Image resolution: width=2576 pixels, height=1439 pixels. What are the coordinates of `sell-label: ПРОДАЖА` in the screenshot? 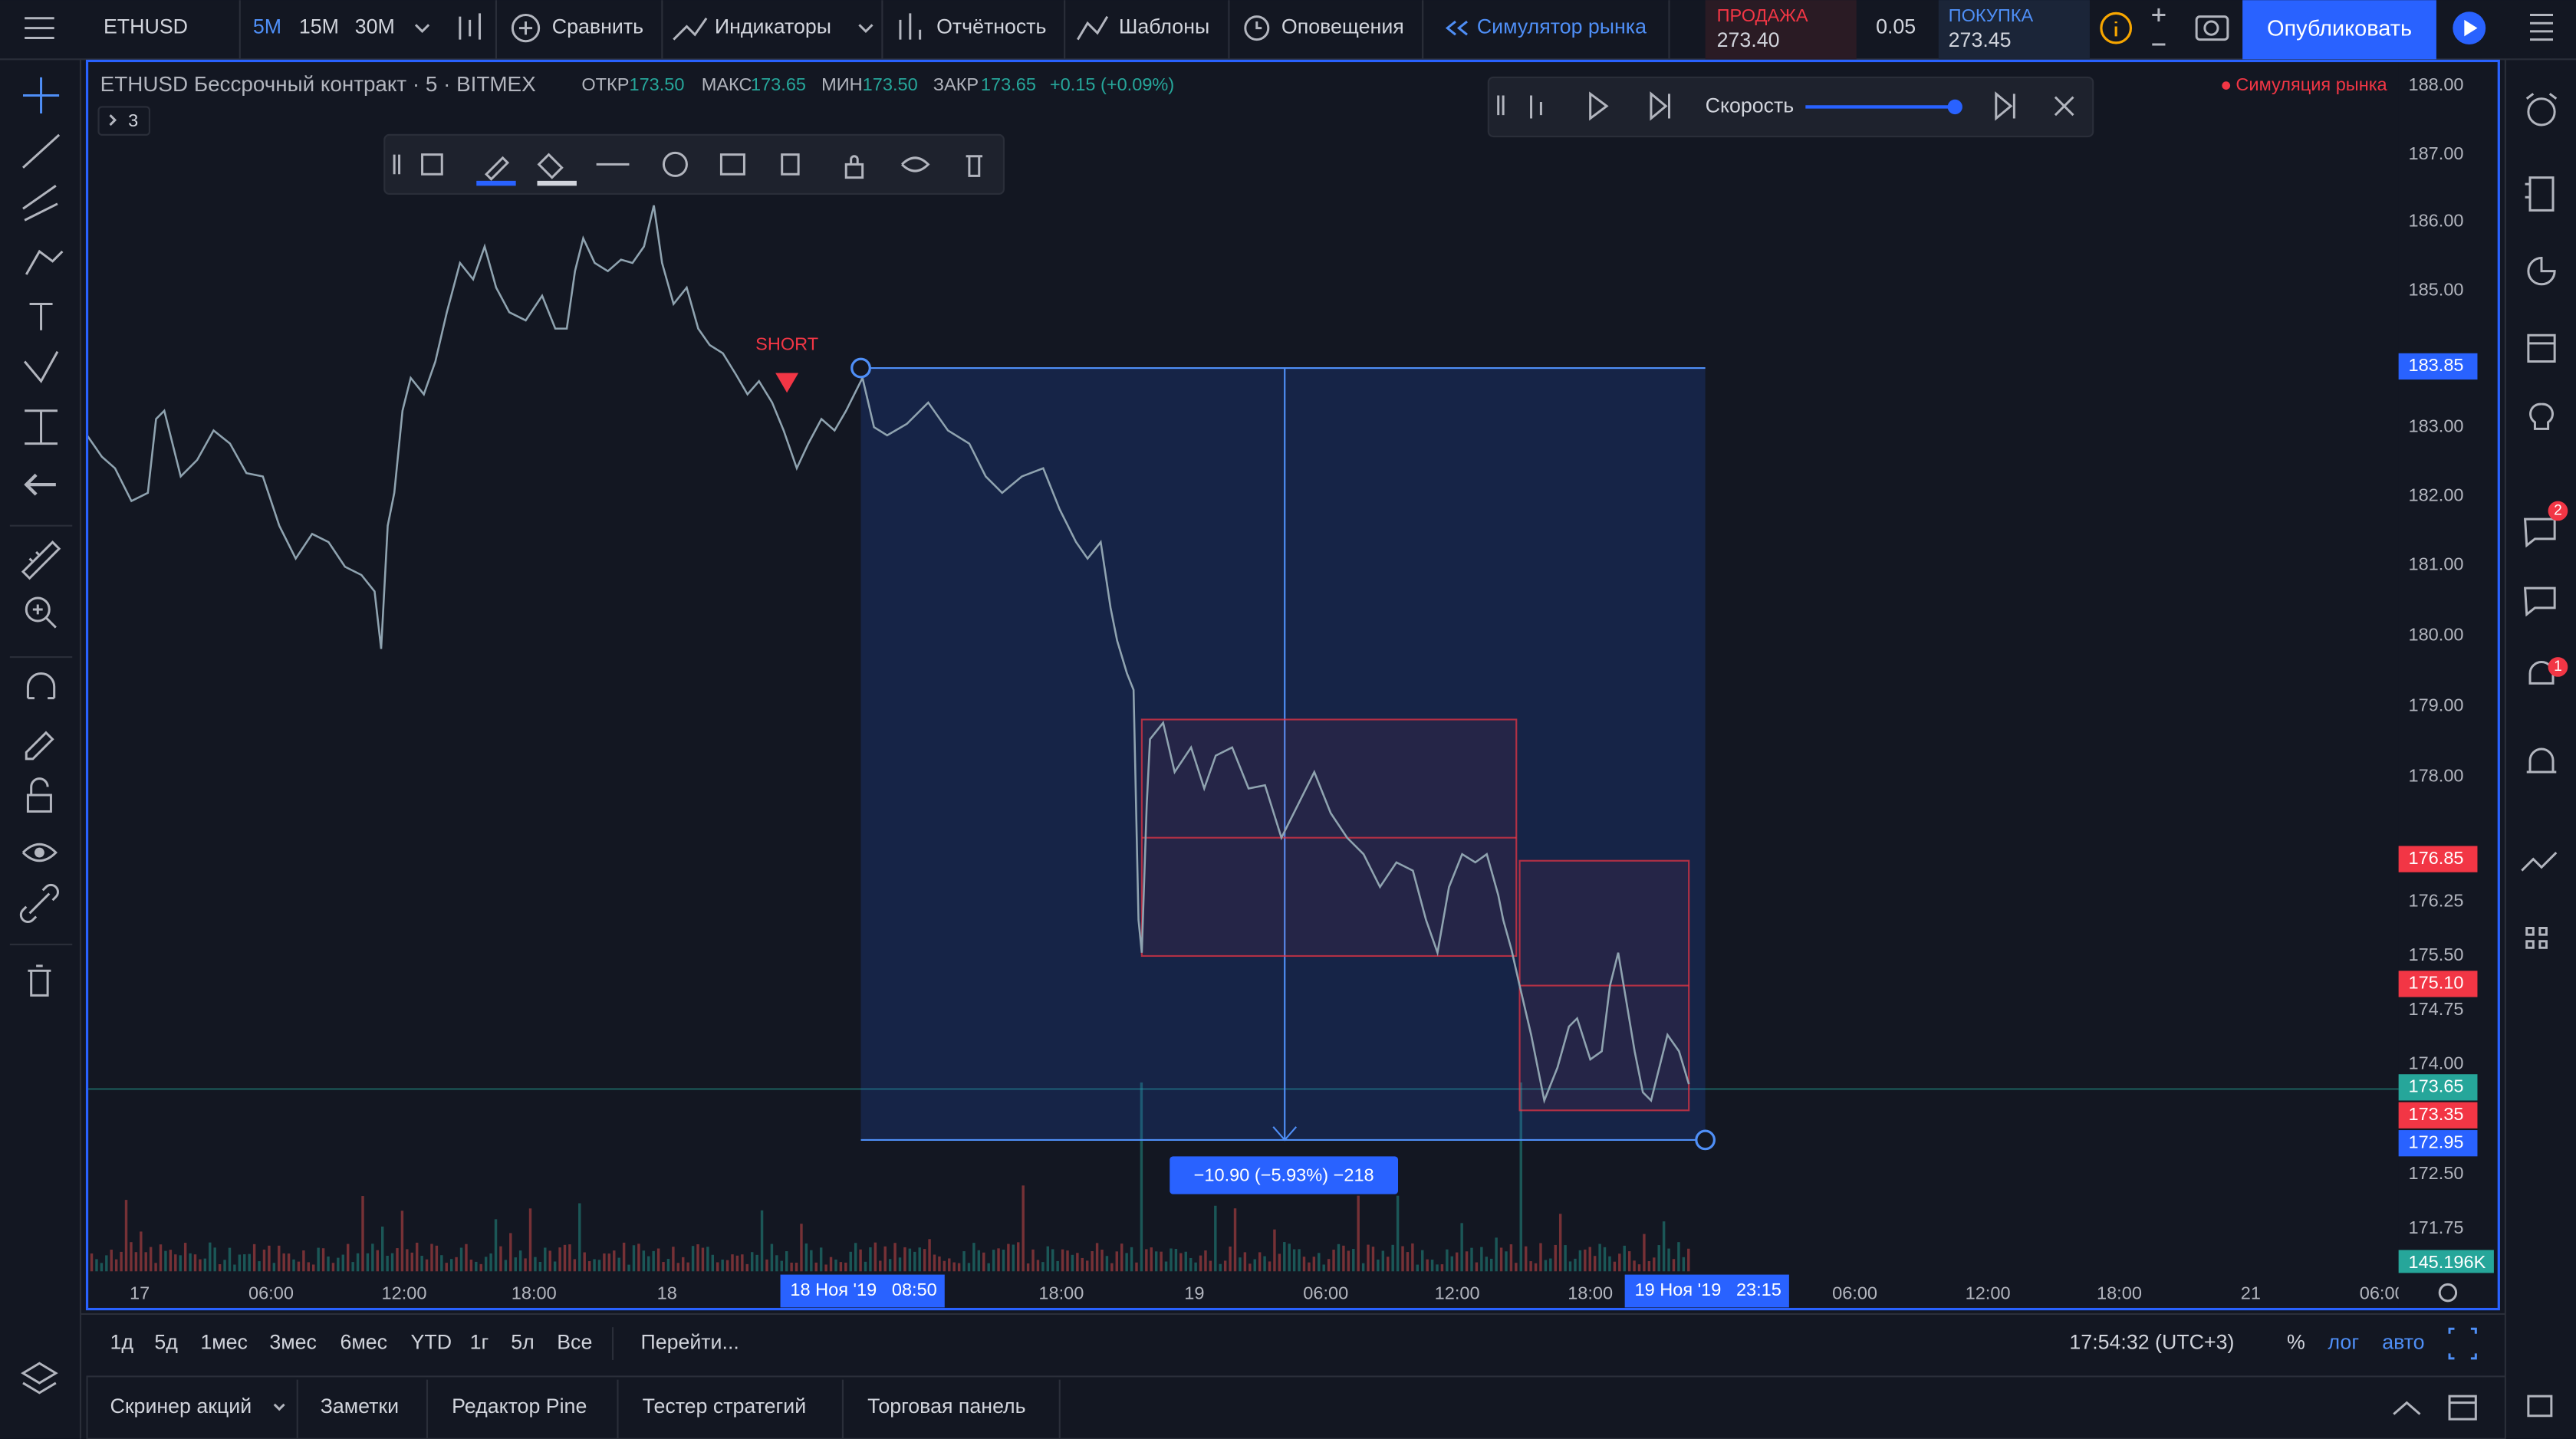 It's located at (1762, 15).